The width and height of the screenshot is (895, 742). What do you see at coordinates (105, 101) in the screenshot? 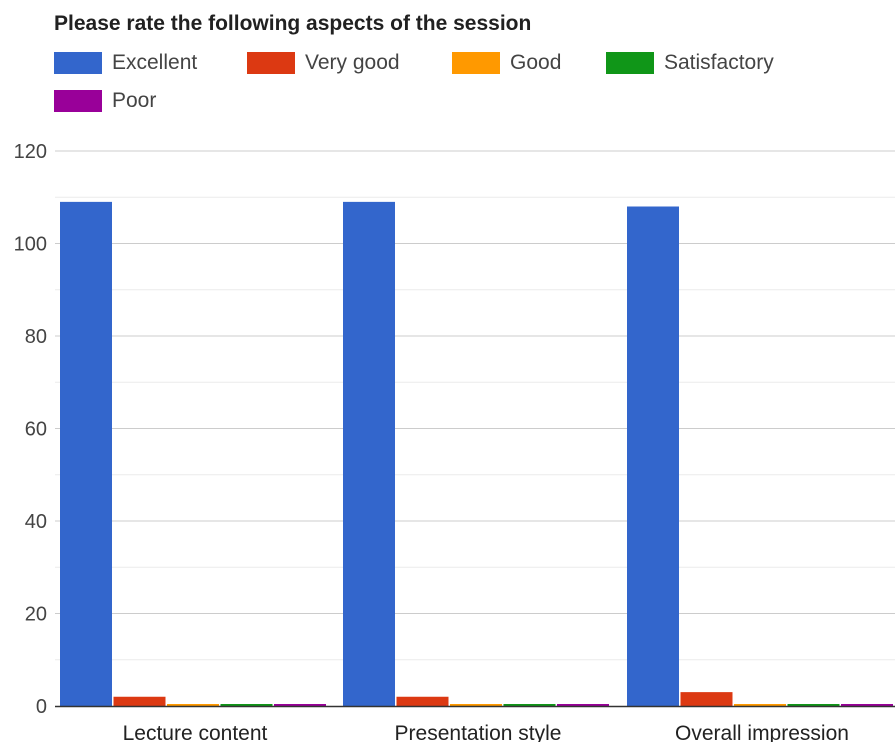
I see `legend-item-poor: Poor` at bounding box center [105, 101].